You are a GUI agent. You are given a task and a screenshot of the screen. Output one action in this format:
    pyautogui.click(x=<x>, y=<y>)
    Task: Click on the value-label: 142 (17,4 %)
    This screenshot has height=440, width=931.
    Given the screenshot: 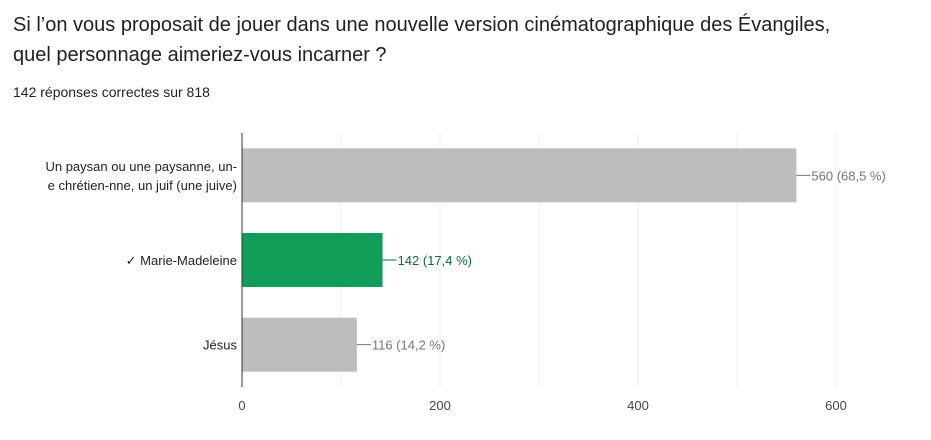 What is the action you would take?
    pyautogui.click(x=435, y=260)
    